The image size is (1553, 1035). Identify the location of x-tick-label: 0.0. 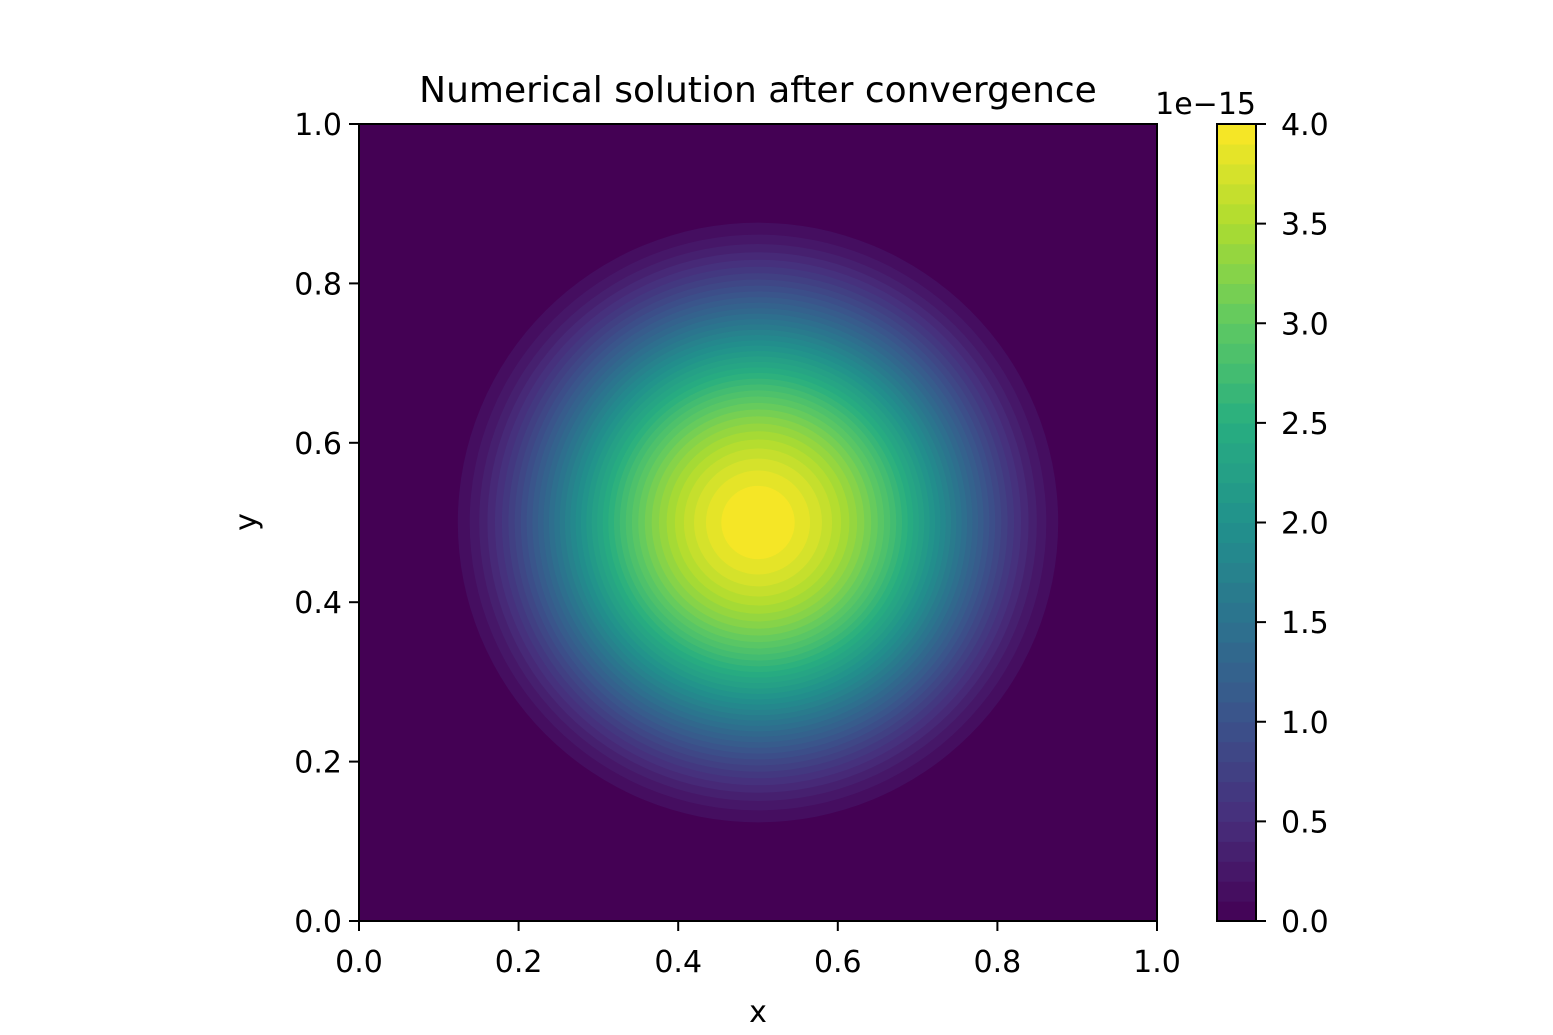
(359, 962).